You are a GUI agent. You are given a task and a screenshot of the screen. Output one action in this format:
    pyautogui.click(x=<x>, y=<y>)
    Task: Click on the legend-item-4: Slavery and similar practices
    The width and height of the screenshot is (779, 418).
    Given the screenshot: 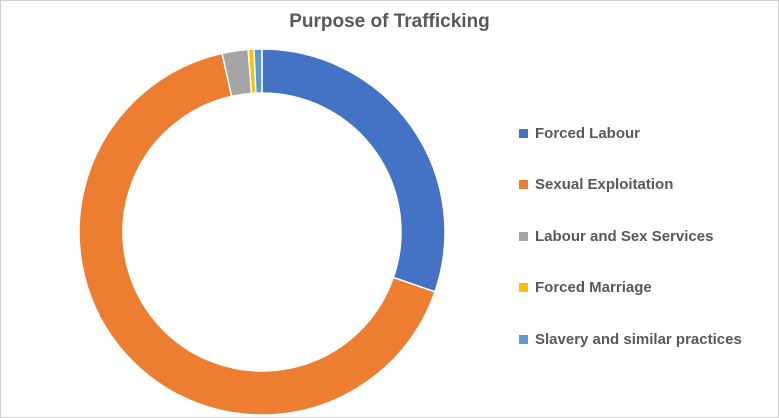 What is the action you would take?
    pyautogui.click(x=630, y=339)
    